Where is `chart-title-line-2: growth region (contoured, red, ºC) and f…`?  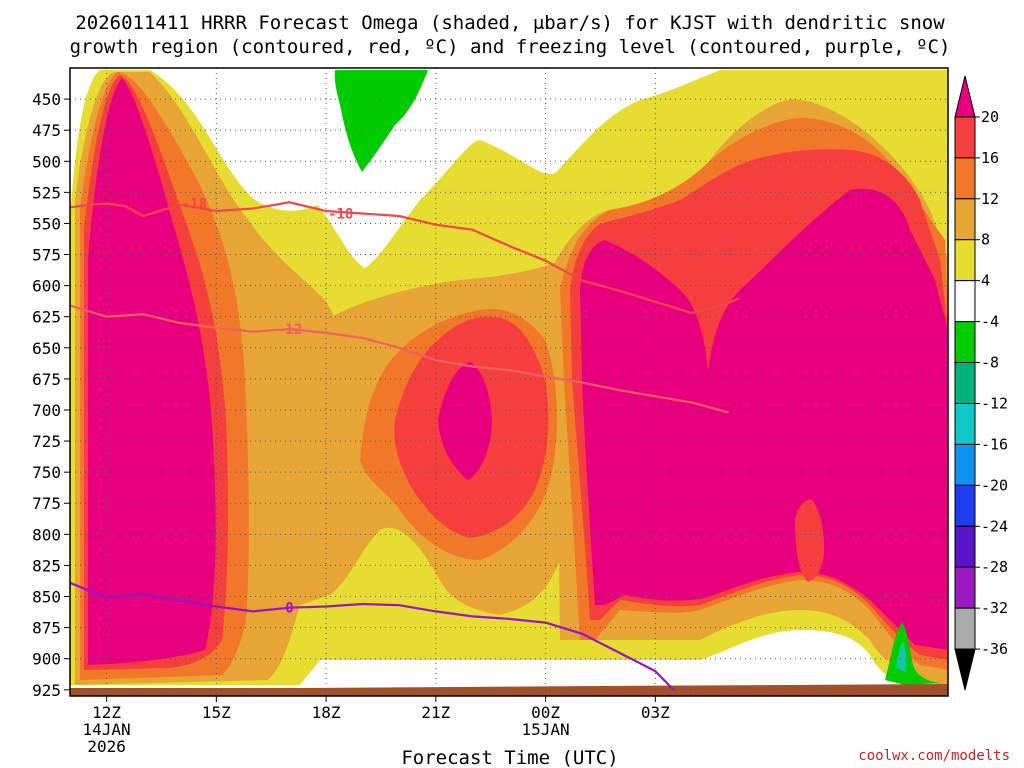 chart-title-line-2: growth region (contoured, red, ºC) and f… is located at coordinates (510, 47).